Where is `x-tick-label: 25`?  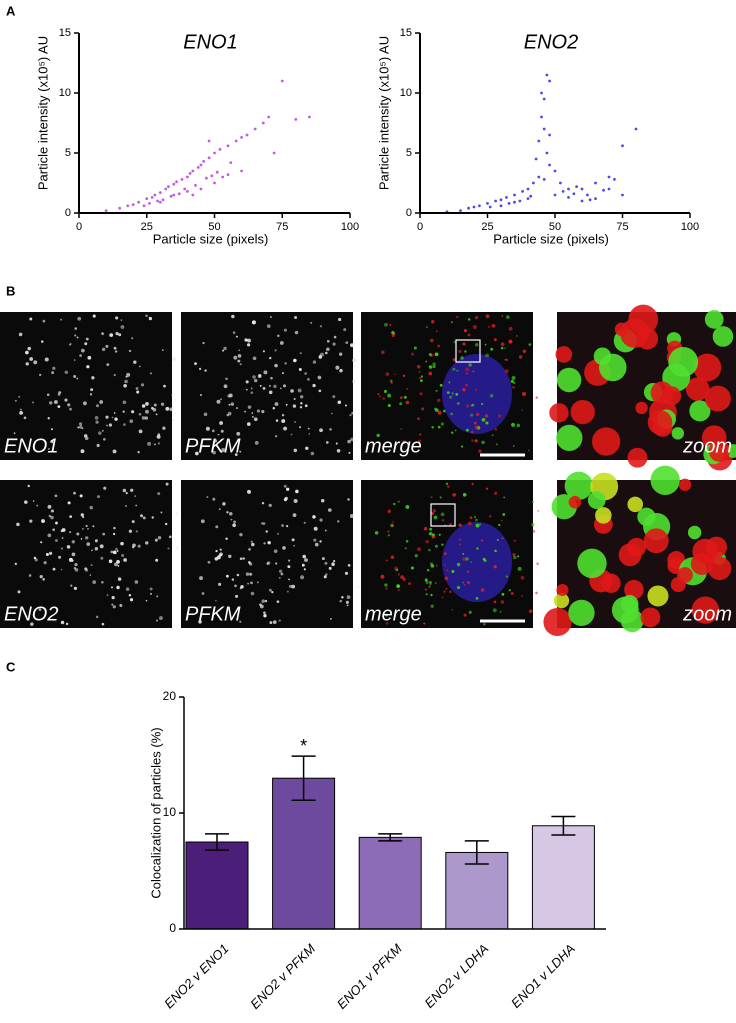
x-tick-label: 25 is located at coordinates (147, 227).